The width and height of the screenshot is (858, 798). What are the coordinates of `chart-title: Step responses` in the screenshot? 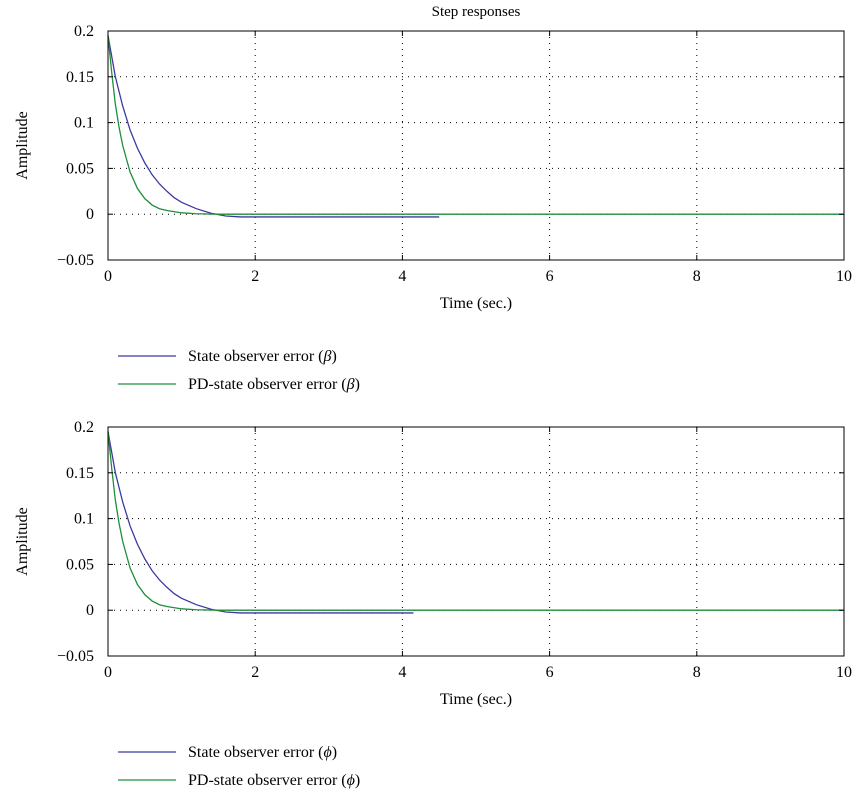 It's located at (476, 12).